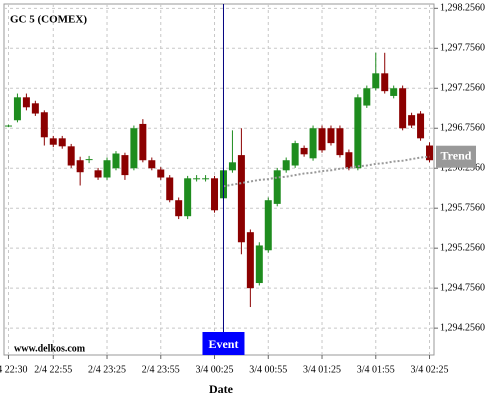 The height and width of the screenshot is (400, 500). What do you see at coordinates (462, 287) in the screenshot?
I see `y-tick-label: 1,294.7560` at bounding box center [462, 287].